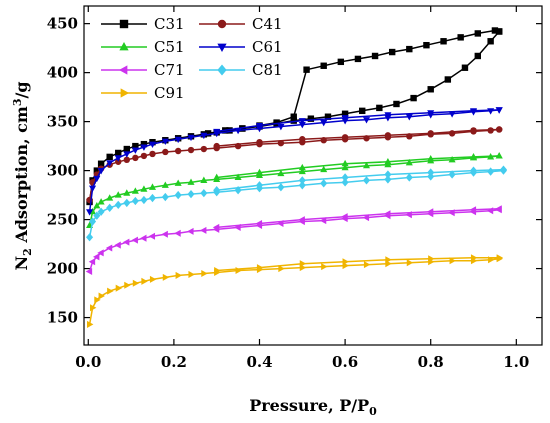  Describe the element at coordinates (62, 24) in the screenshot. I see `y-tick-label: 450` at that location.